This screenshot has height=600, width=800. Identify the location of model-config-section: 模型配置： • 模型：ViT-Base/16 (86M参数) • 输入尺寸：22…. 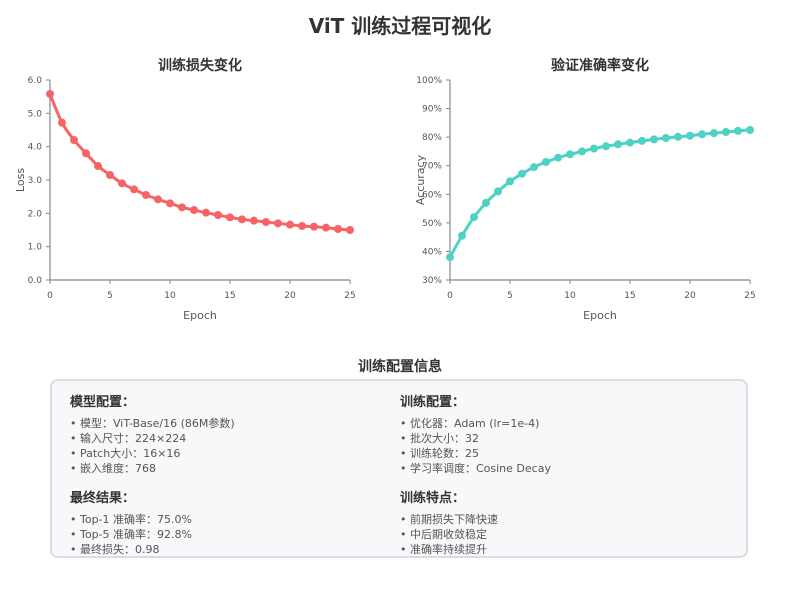
(152, 433).